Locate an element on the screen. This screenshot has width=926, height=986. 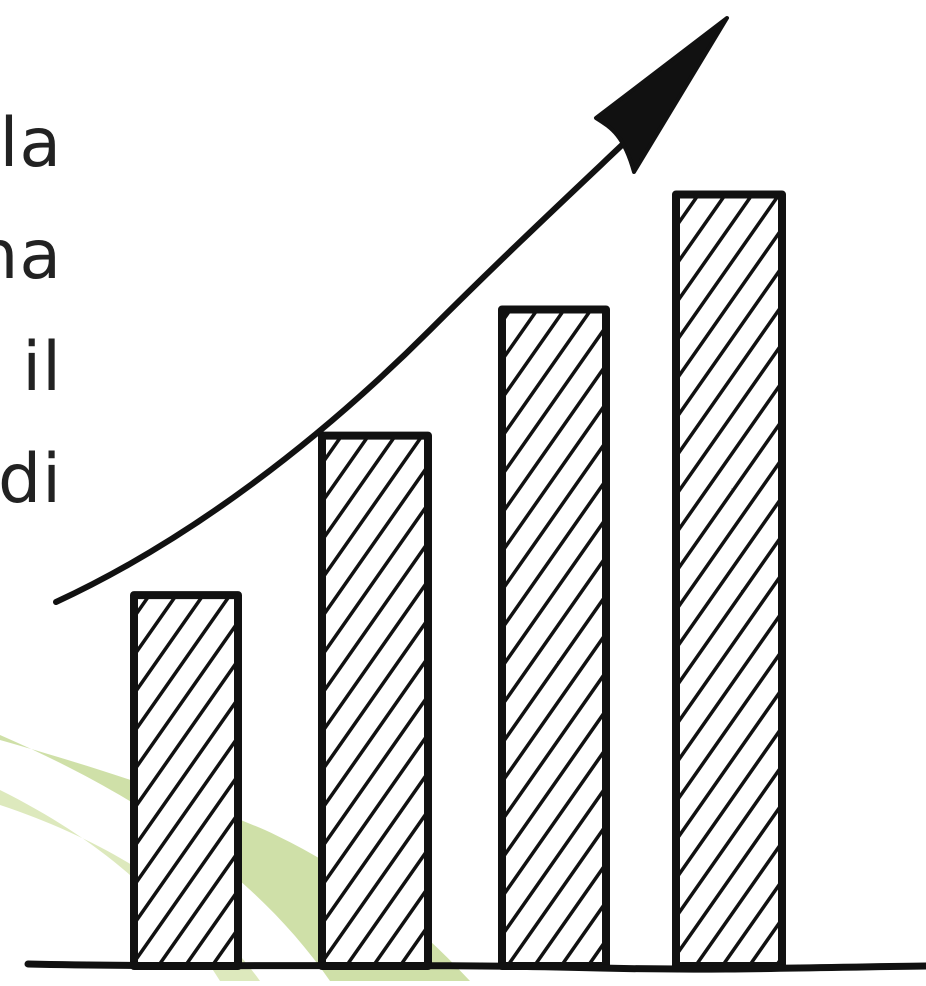
cropped-text-line-4: di is located at coordinates (31, 480).